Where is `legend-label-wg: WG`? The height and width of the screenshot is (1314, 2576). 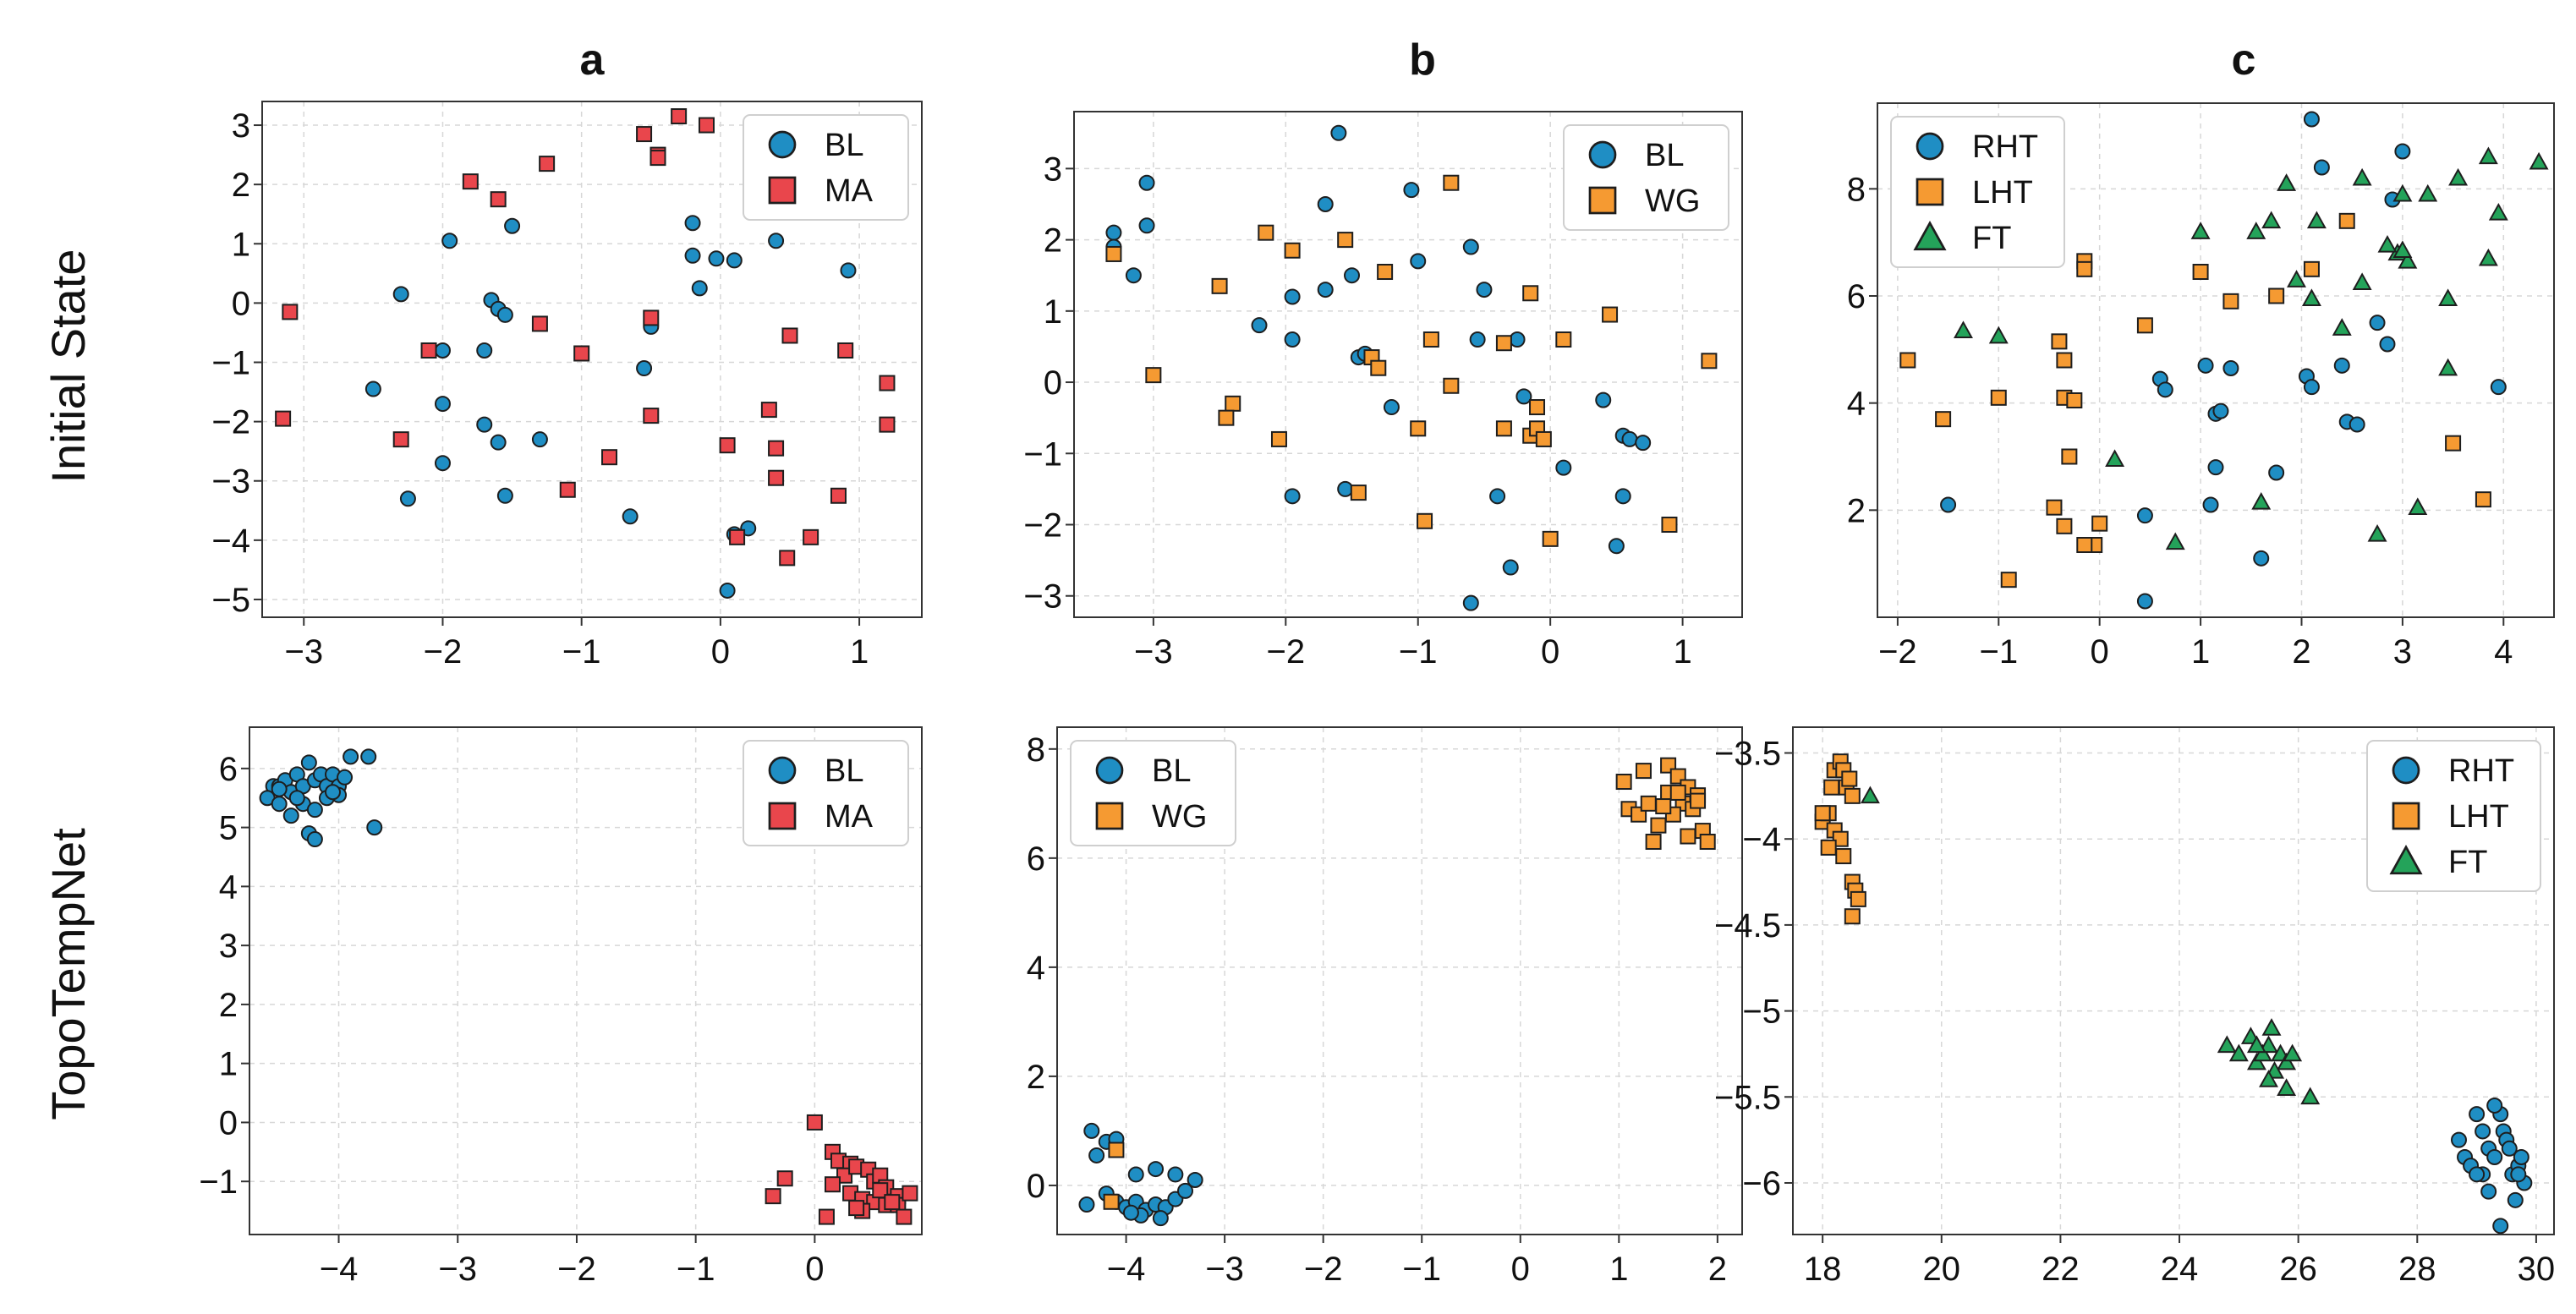 legend-label-wg: WG is located at coordinates (1179, 817).